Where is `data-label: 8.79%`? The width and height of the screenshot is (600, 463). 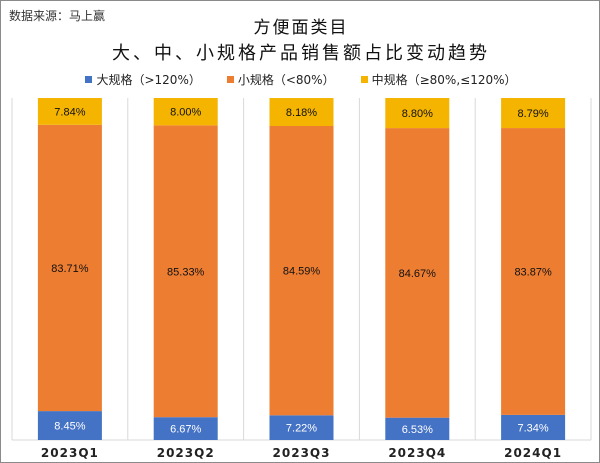 data-label: 8.79% is located at coordinates (532, 114).